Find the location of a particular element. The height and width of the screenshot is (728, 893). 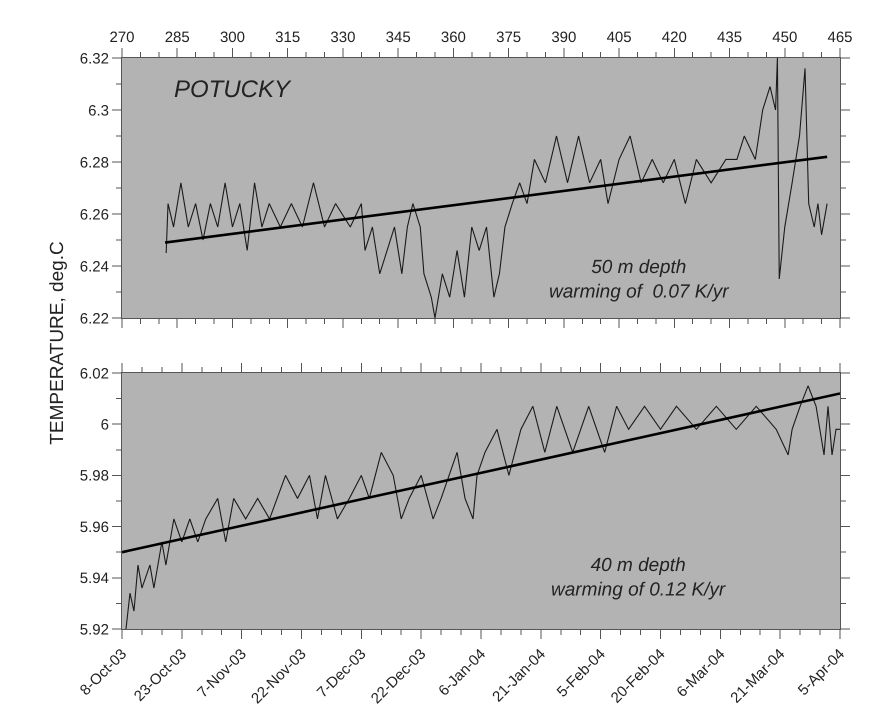

y-tick-label: 6.3 is located at coordinates (98, 111).